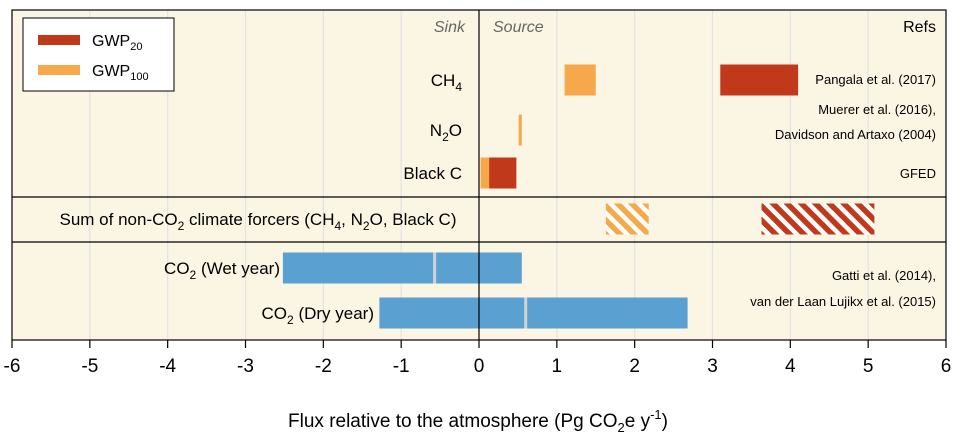  I want to click on x-tick-label: -4, so click(167, 366).